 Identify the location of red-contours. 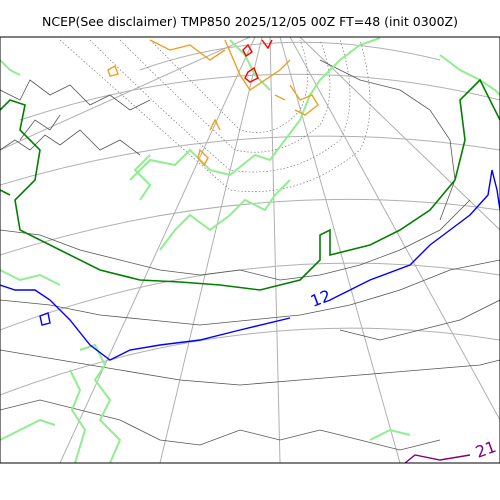
(257, 61).